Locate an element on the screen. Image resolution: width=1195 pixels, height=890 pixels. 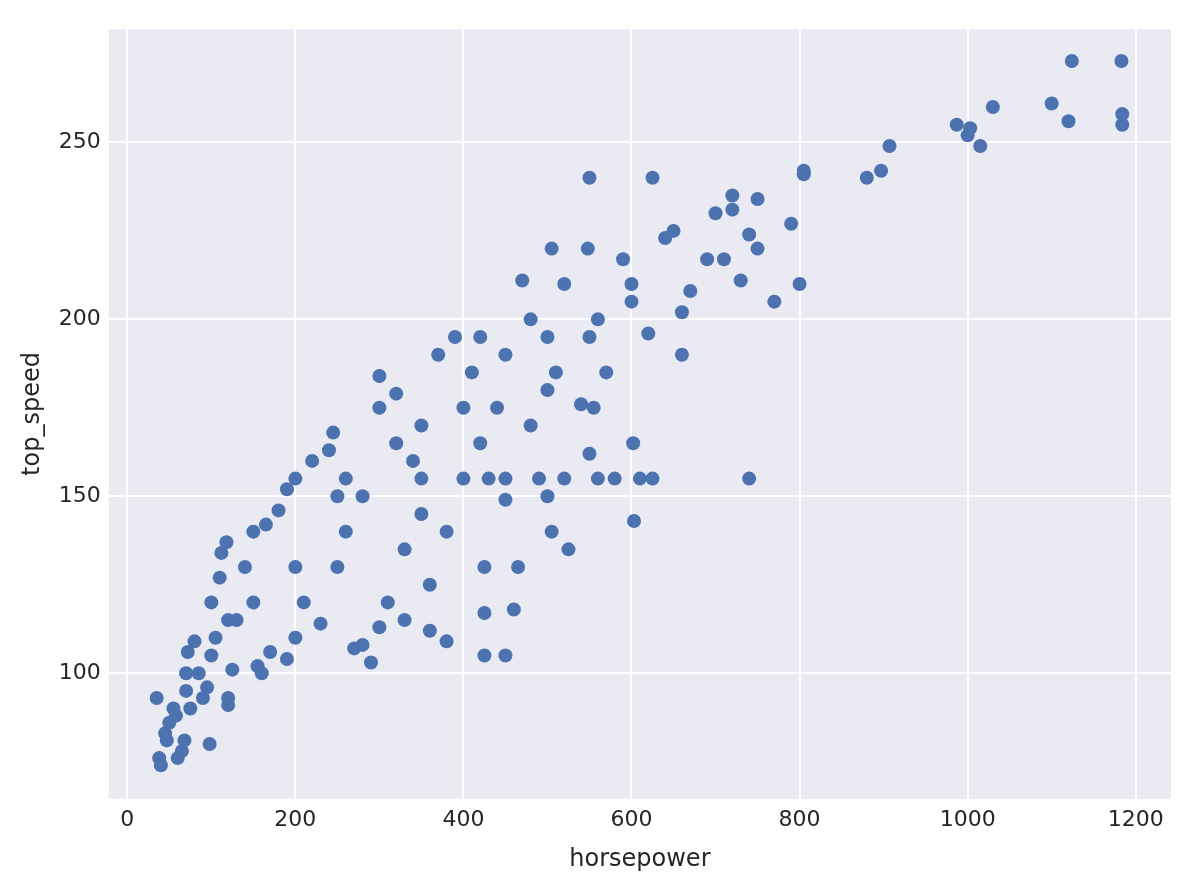
y-tick-label: 100 is located at coordinates (79, 671).